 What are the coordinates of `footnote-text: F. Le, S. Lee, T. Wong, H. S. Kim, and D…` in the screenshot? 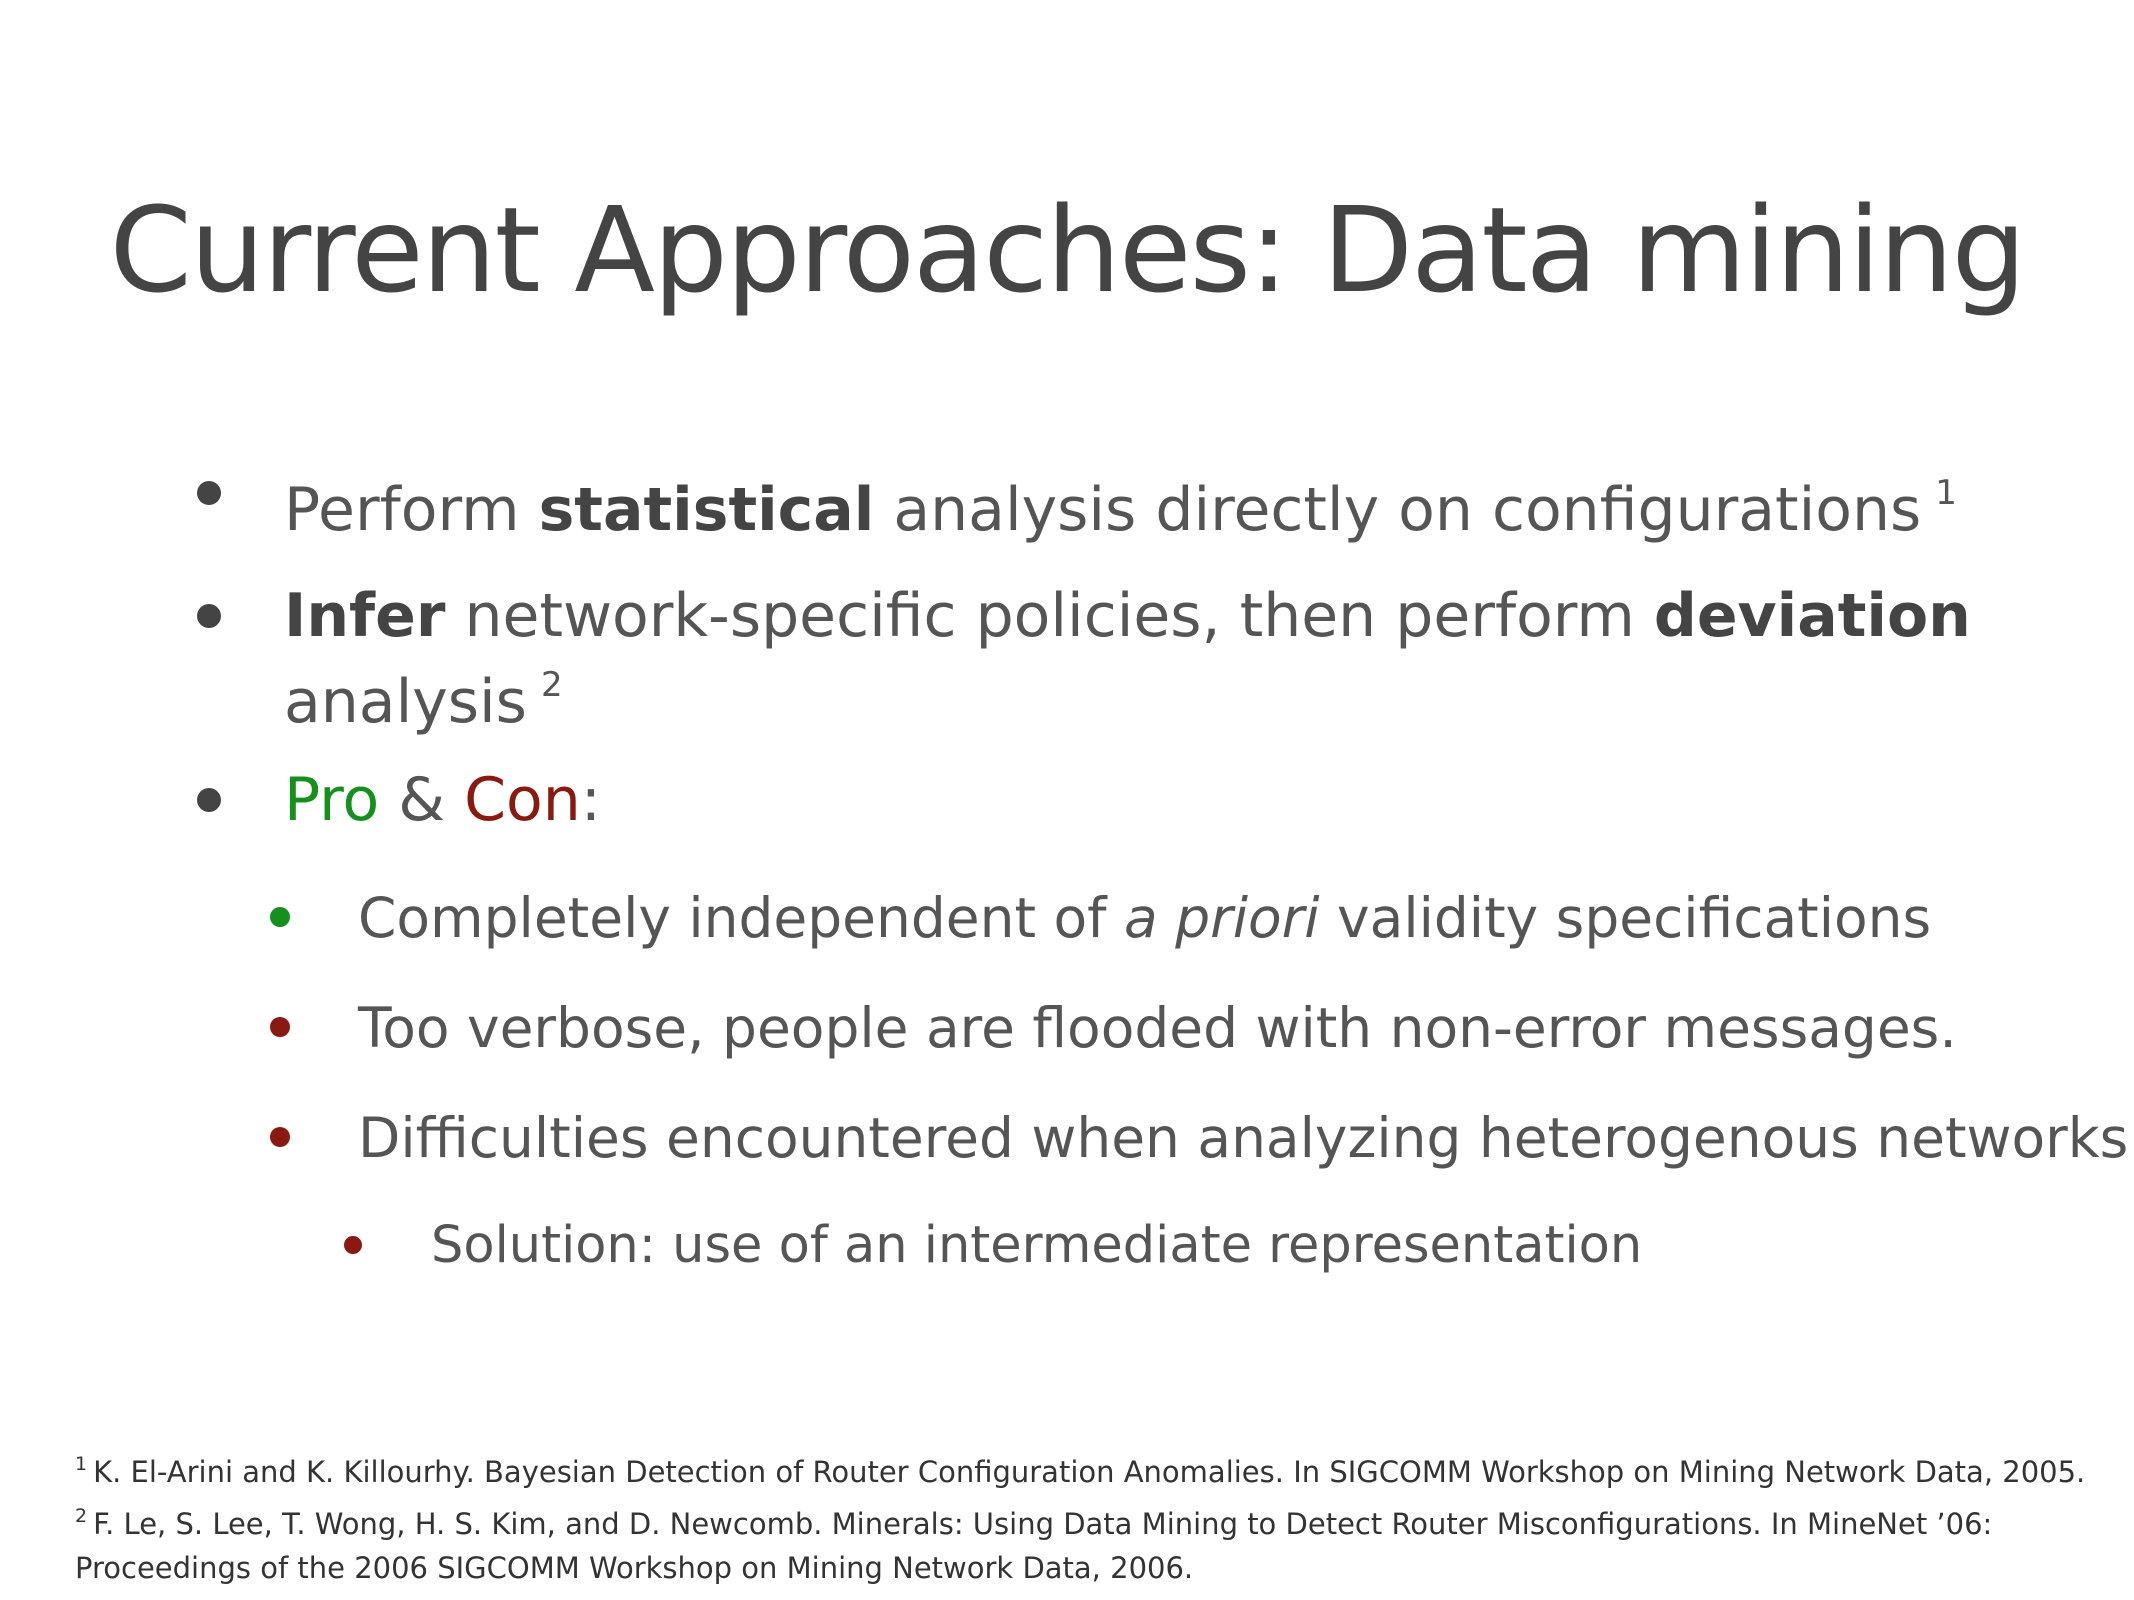 It's located at (1043, 1524).